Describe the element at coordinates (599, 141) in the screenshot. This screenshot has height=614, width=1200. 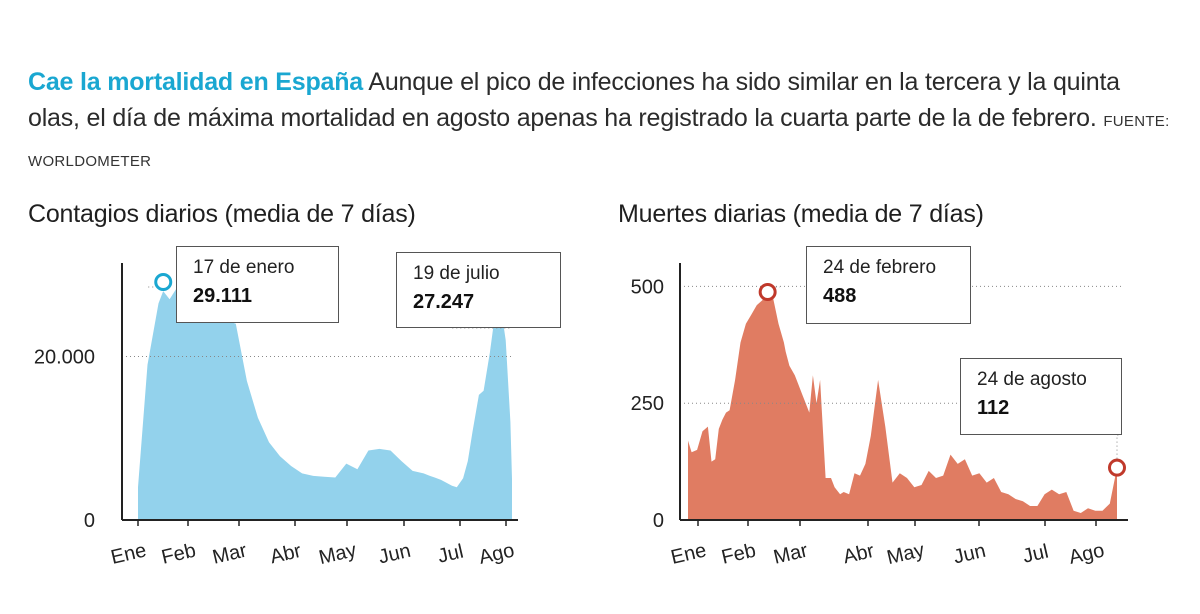
I see `headline-source: FUENTE: WORLDOMETER` at that location.